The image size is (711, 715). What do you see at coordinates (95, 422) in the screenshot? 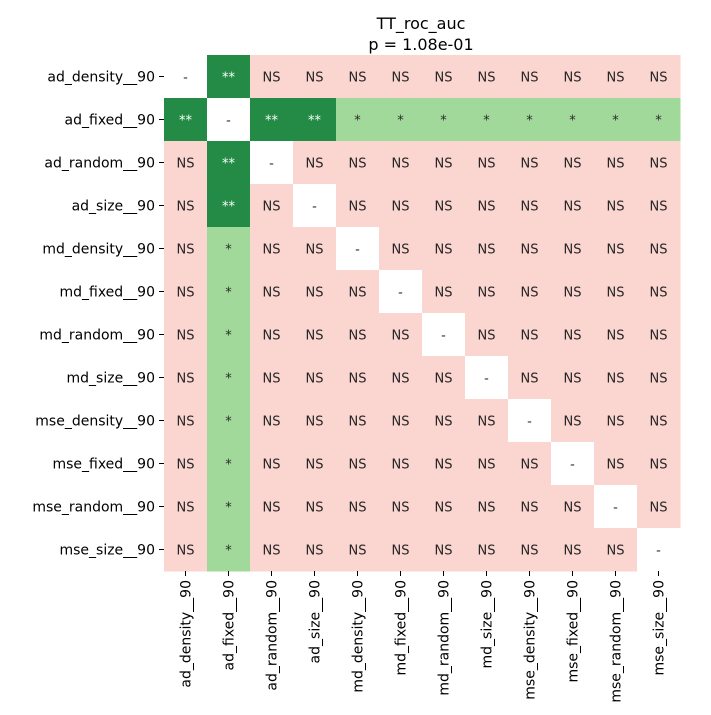
I see `row-label: mse_density__90` at bounding box center [95, 422].